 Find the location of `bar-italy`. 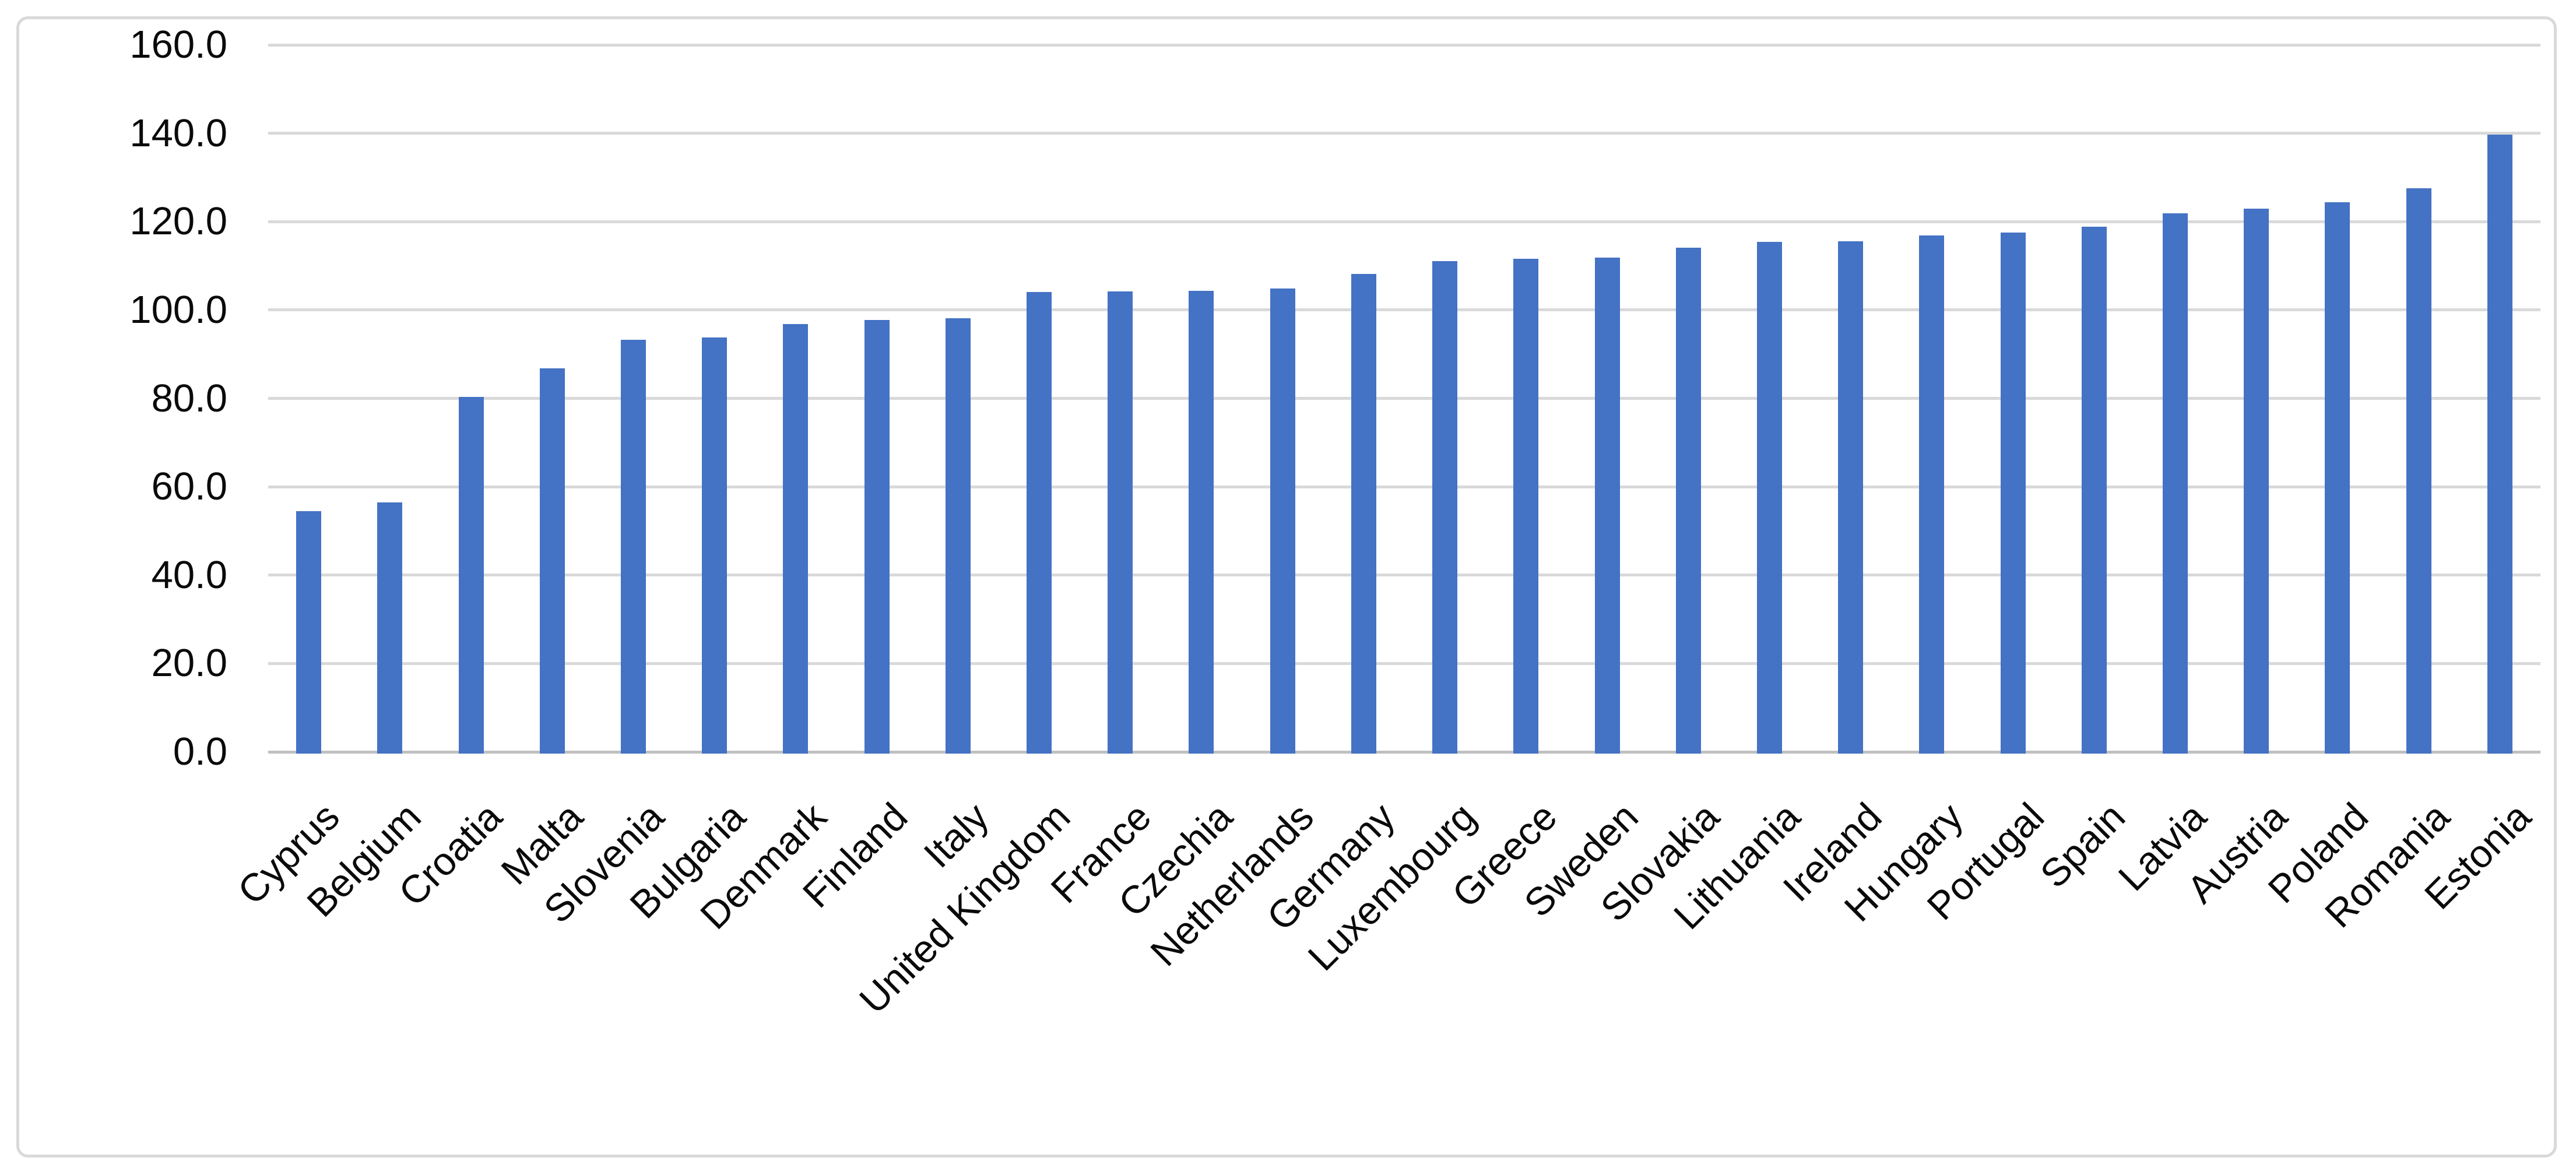

bar-italy is located at coordinates (958, 536).